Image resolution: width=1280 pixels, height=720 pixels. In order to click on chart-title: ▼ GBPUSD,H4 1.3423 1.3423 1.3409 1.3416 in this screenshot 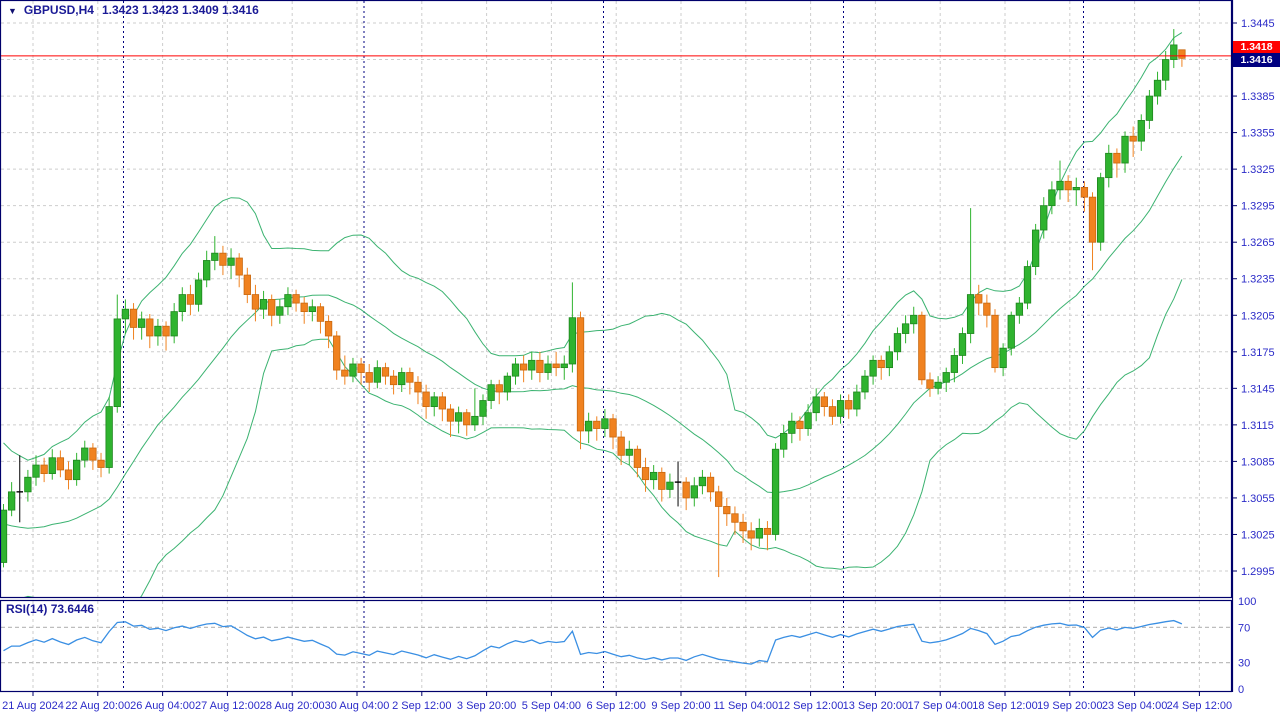, I will do `click(133, 10)`.